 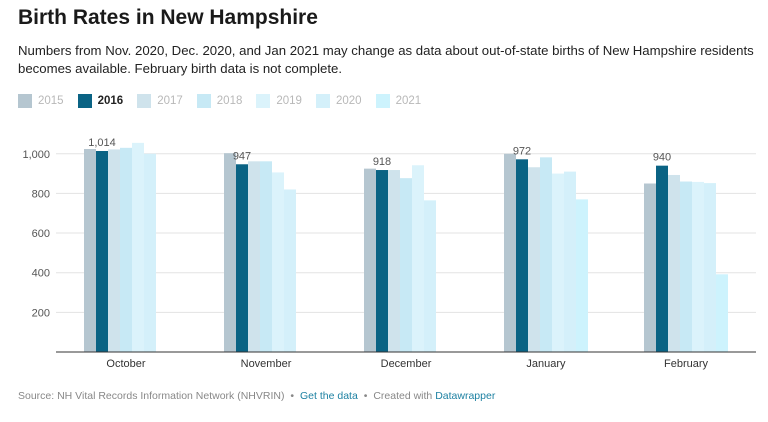 What do you see at coordinates (662, 258) in the screenshot?
I see `bar-2016-february` at bounding box center [662, 258].